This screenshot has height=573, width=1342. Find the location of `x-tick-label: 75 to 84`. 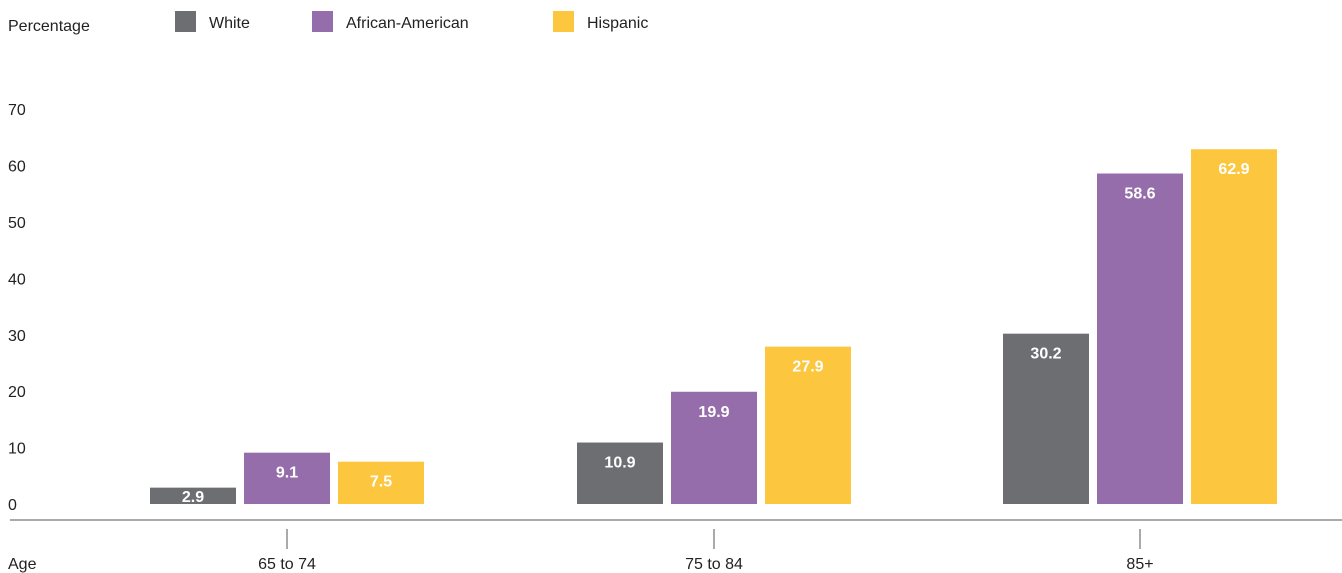

x-tick-label: 75 to 84 is located at coordinates (714, 564).